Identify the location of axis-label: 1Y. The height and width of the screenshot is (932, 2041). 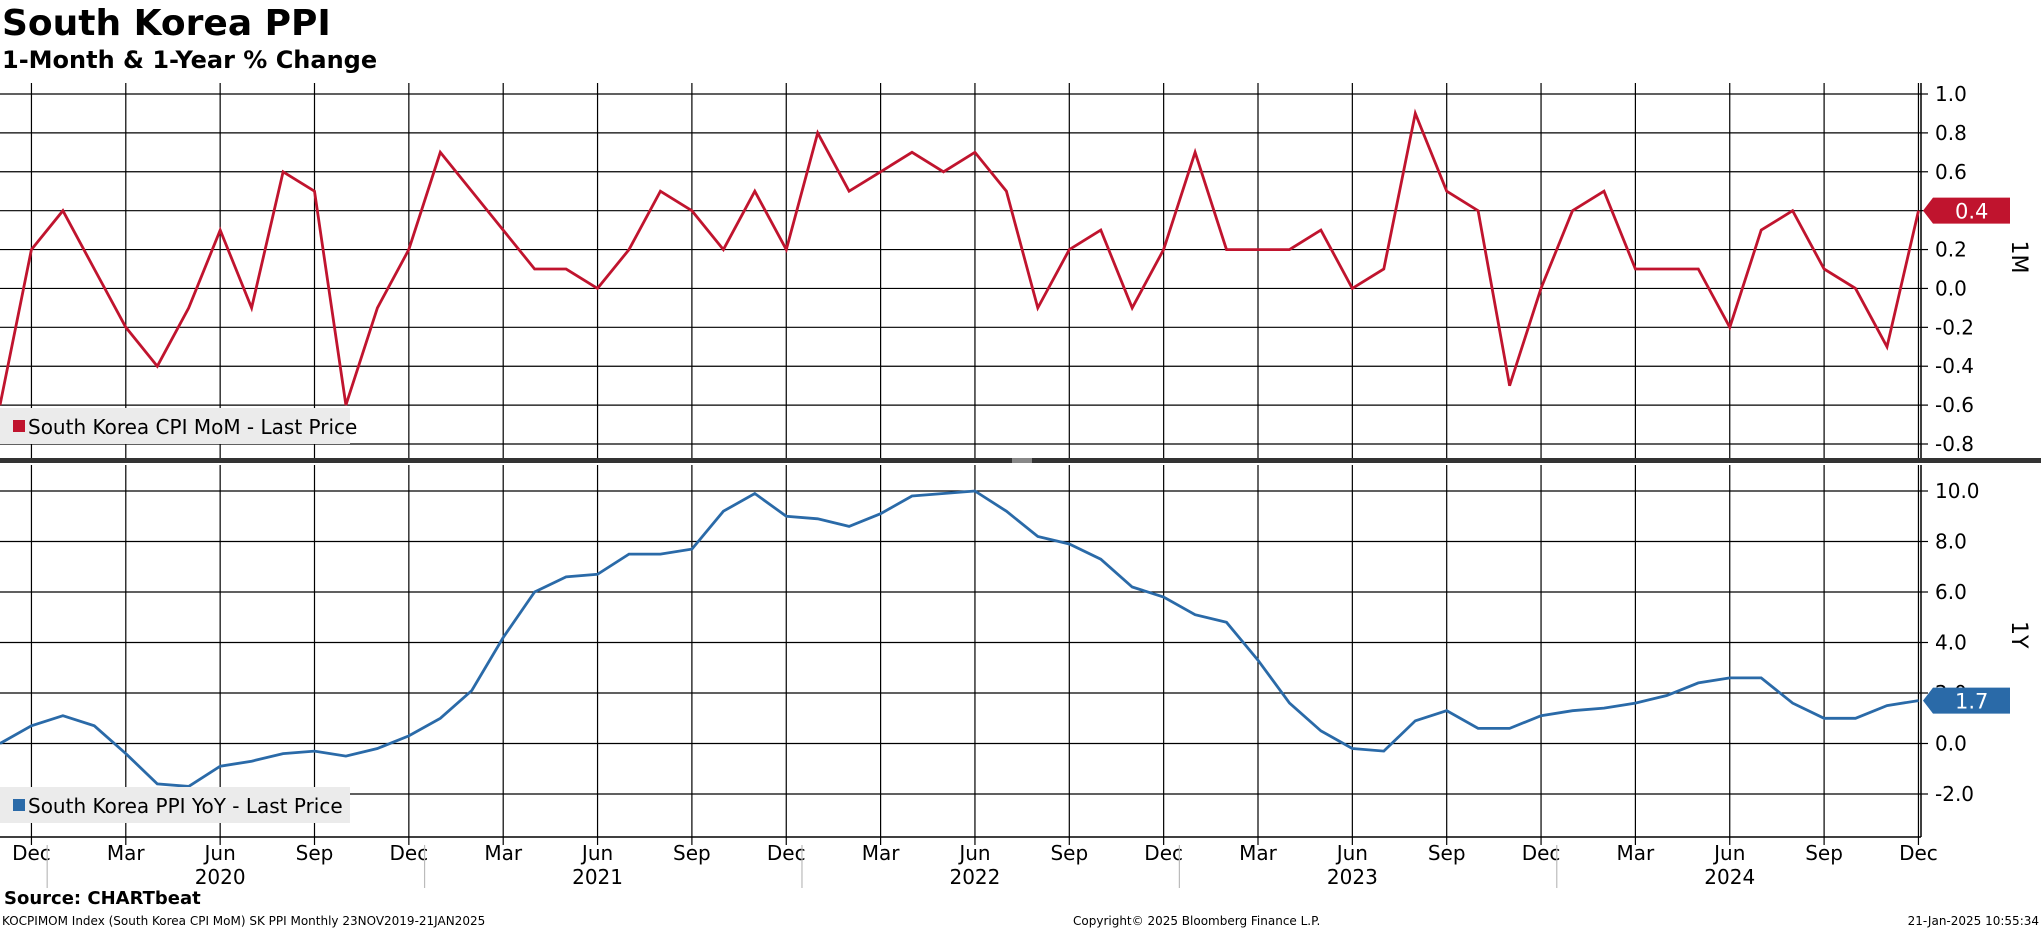
(2018, 635).